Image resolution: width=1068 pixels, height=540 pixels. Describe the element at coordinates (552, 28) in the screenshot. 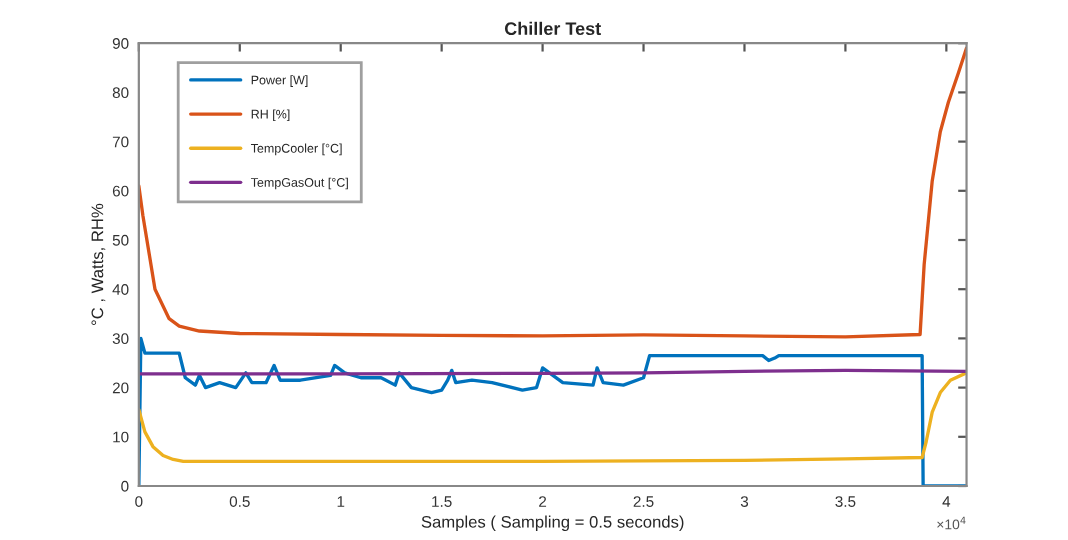

I see `chart-title: Chiller Test` at that location.